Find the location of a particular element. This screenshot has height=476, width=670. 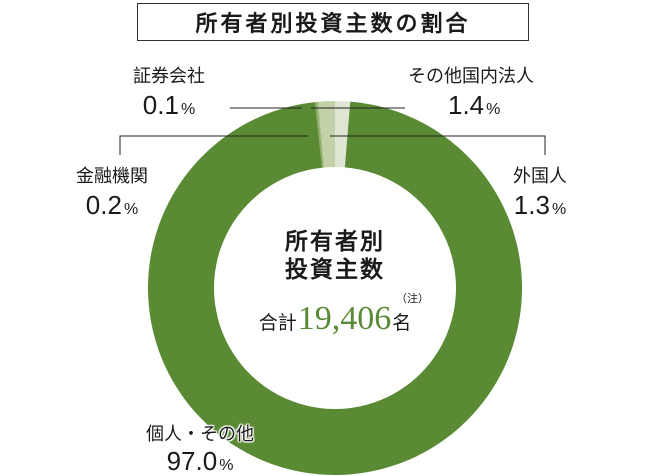

center-total: 合計 19,406 名 is located at coordinates (335, 319).